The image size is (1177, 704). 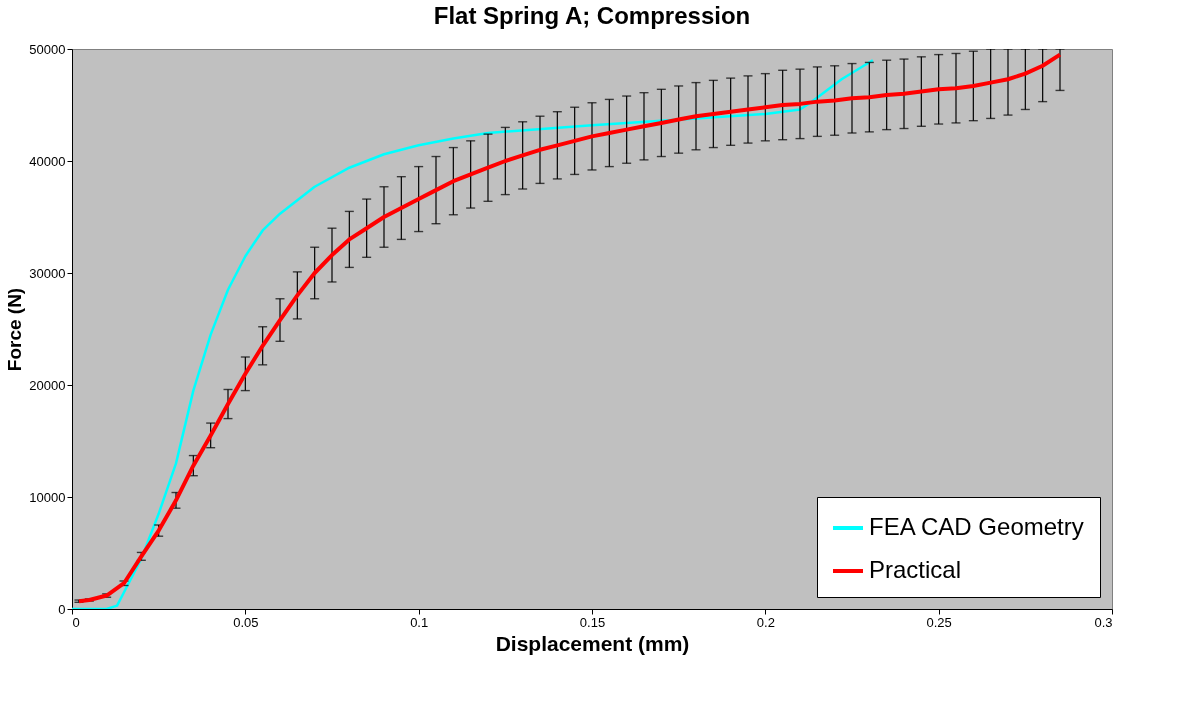 What do you see at coordinates (592, 622) in the screenshot?
I see `x-tick-label: 0.15` at bounding box center [592, 622].